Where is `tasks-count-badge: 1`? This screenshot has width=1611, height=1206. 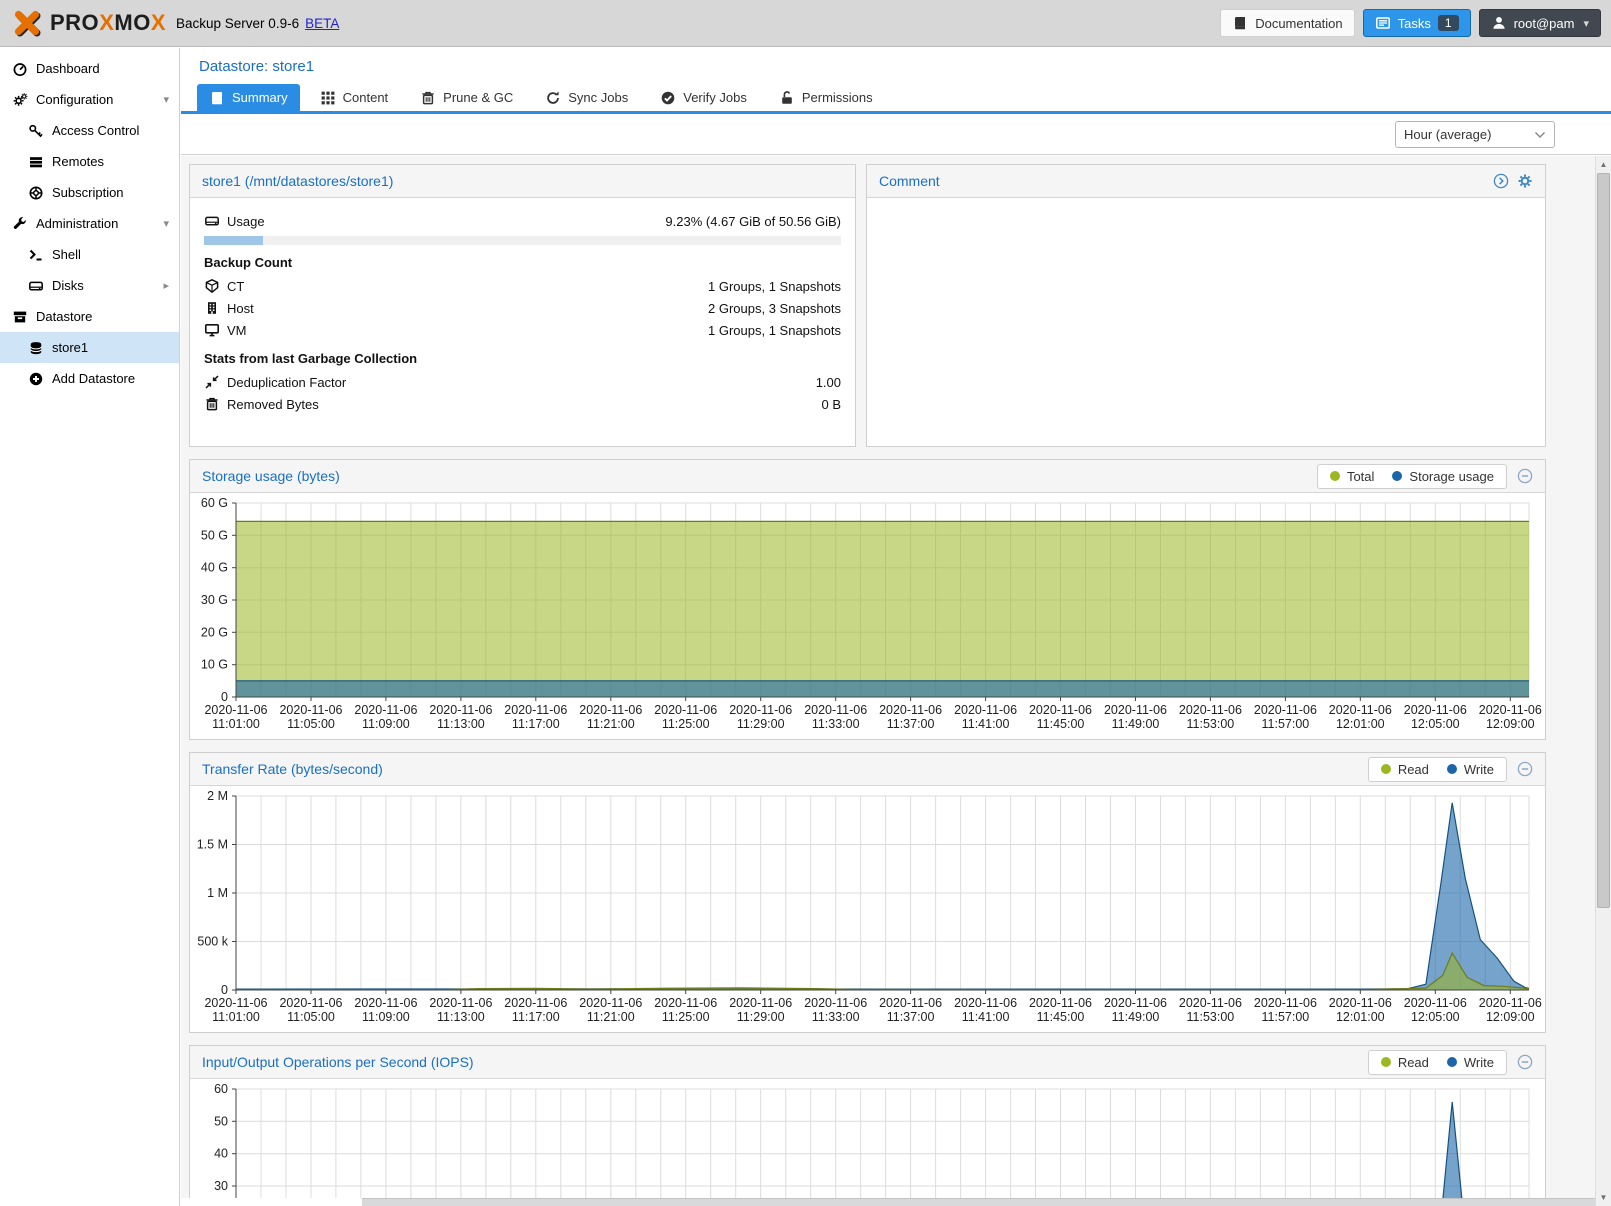 tasks-count-badge: 1 is located at coordinates (1448, 23).